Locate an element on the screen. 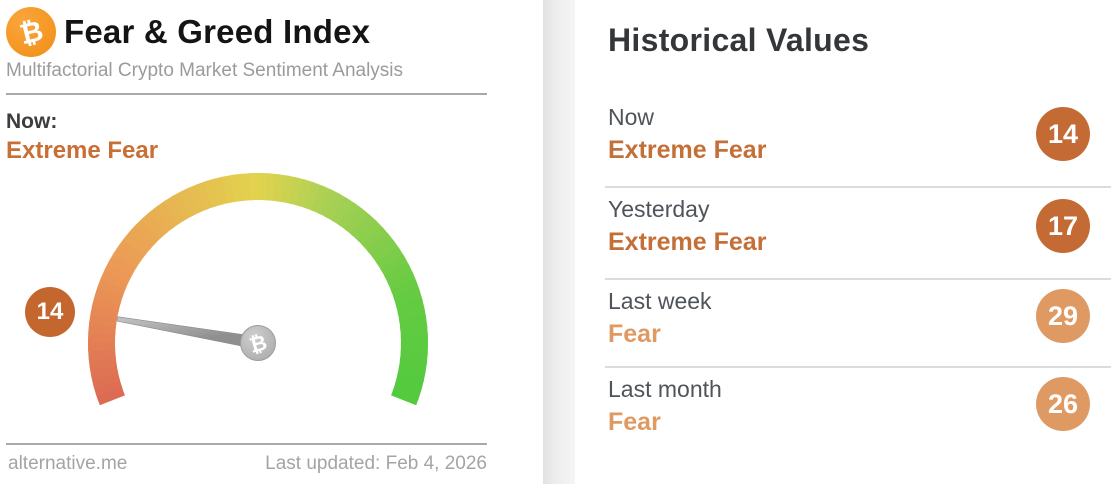 The height and width of the screenshot is (484, 1111). row-period-label: Last week is located at coordinates (660, 301).